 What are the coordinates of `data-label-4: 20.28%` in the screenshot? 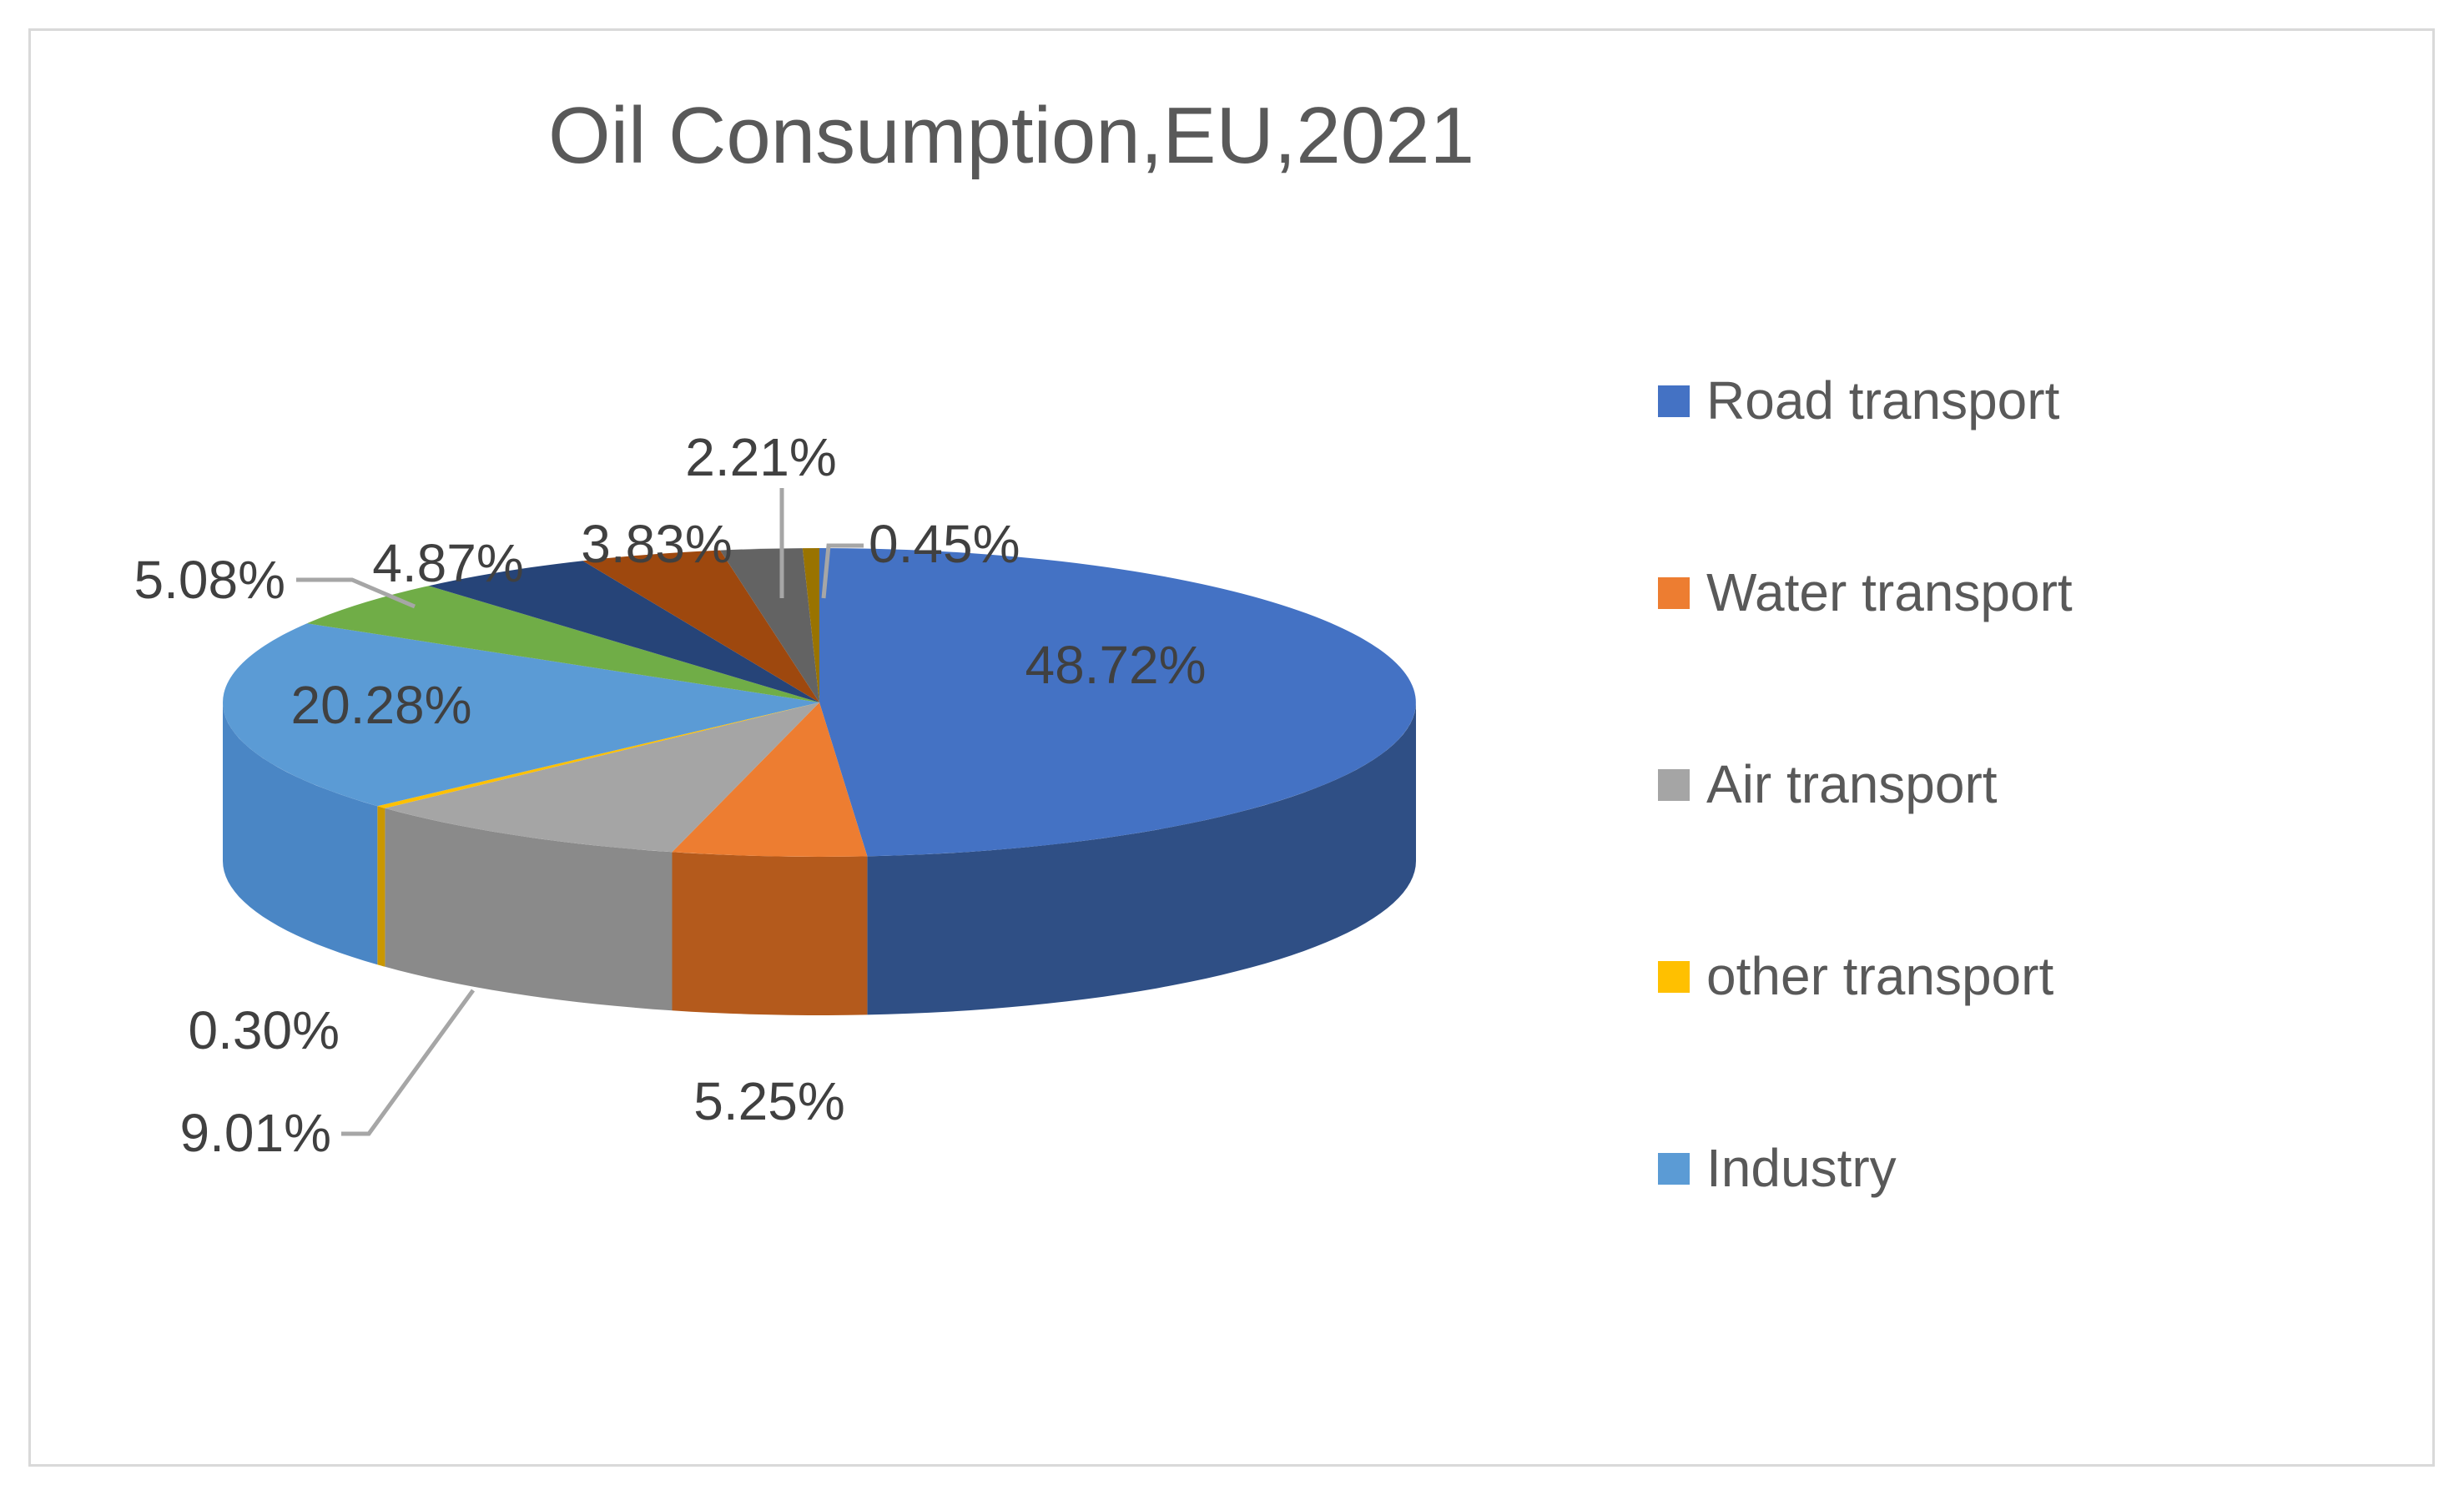 It's located at (380, 705).